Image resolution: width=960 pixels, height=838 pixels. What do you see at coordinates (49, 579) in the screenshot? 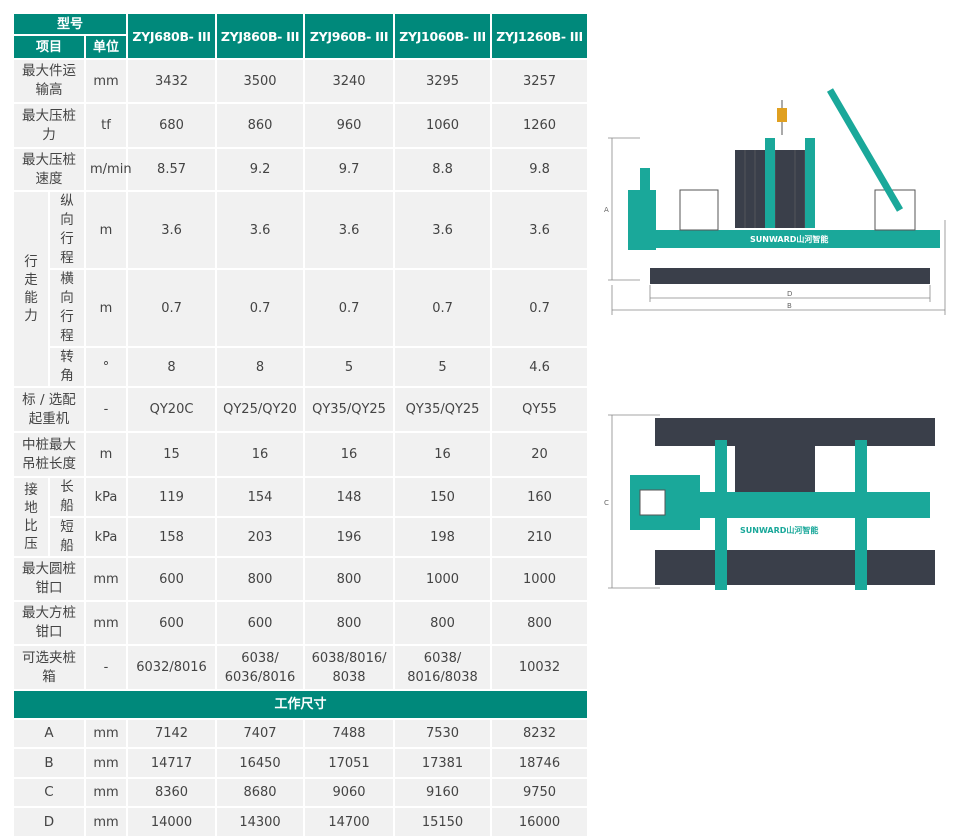
I see `row-label: 最大圆桩钳口` at bounding box center [49, 579].